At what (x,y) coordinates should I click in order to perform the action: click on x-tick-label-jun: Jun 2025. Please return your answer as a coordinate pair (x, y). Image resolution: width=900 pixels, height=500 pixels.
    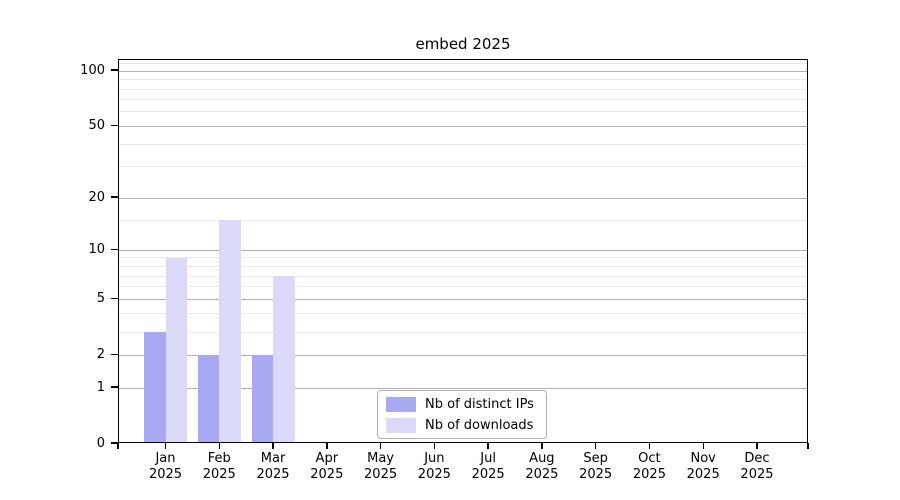
    Looking at the image, I should click on (434, 466).